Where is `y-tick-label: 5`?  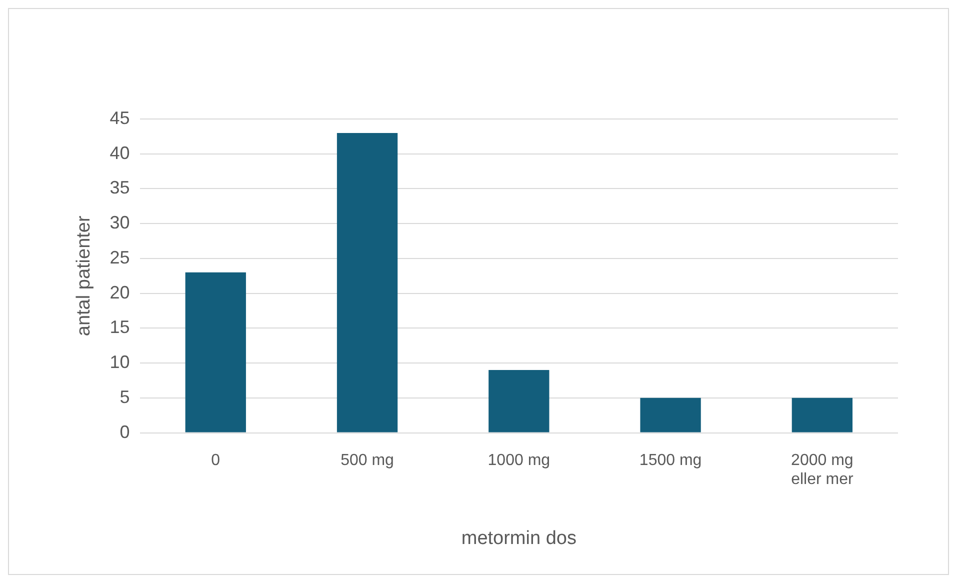 y-tick-label: 5 is located at coordinates (125, 396).